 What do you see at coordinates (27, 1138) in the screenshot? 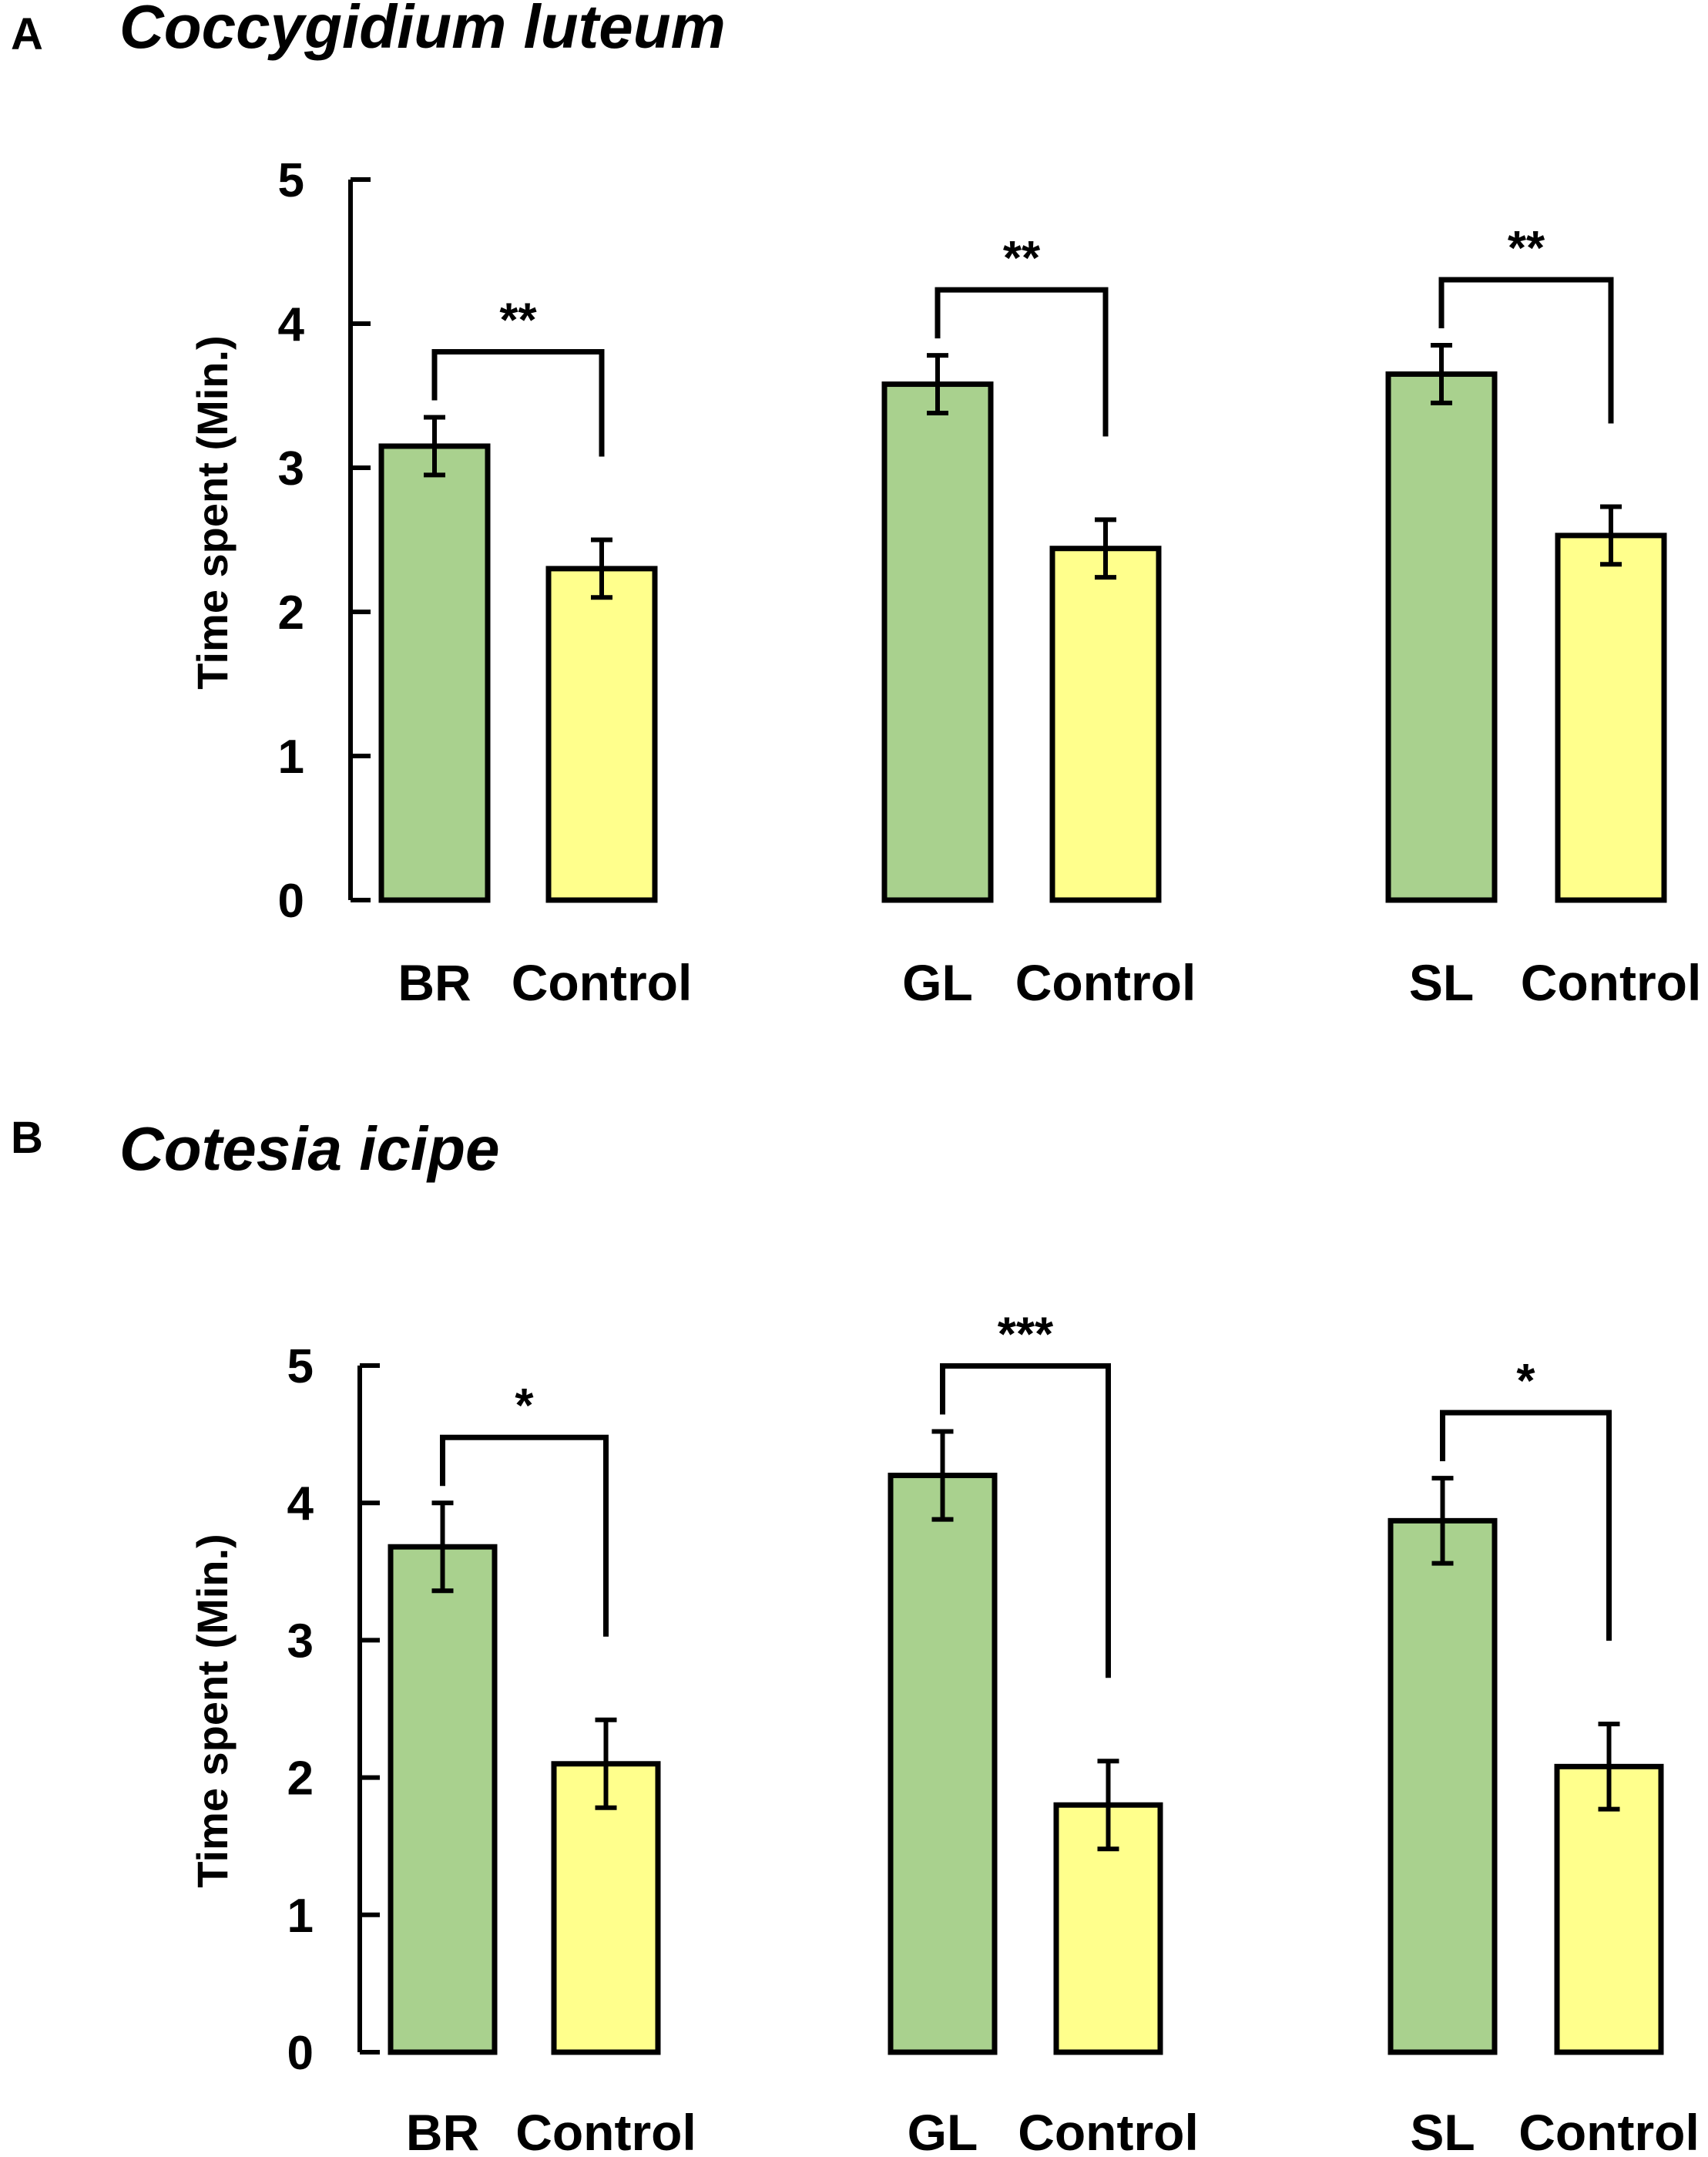
I see `panel-b-letter: B` at bounding box center [27, 1138].